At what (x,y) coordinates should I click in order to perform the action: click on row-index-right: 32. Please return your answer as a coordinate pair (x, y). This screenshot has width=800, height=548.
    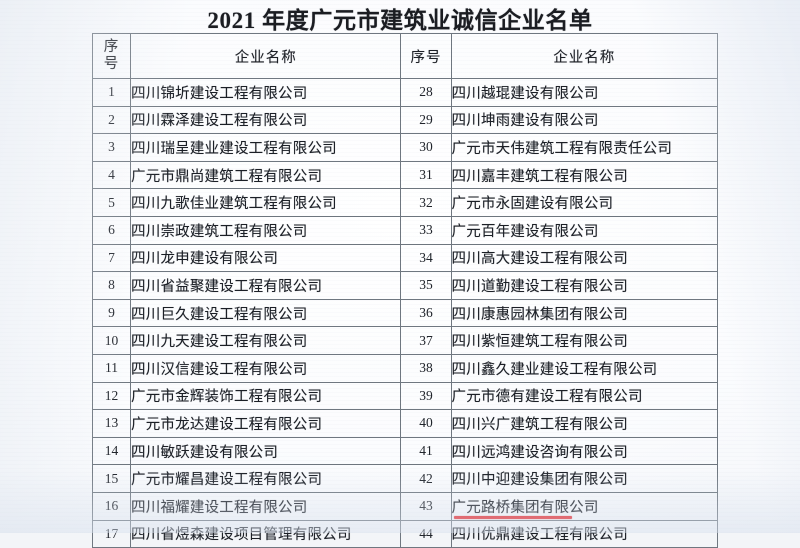
    Looking at the image, I should click on (426, 202).